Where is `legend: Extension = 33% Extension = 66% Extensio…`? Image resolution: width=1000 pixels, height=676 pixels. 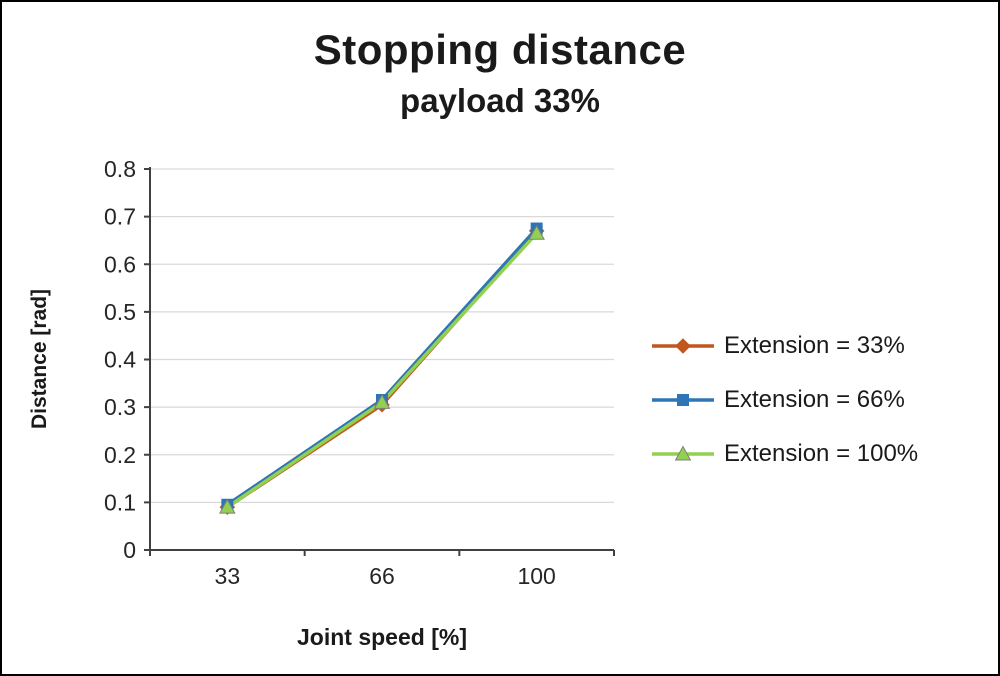
legend: Extension = 33% Extension = 66% Extensio… is located at coordinates (784, 400).